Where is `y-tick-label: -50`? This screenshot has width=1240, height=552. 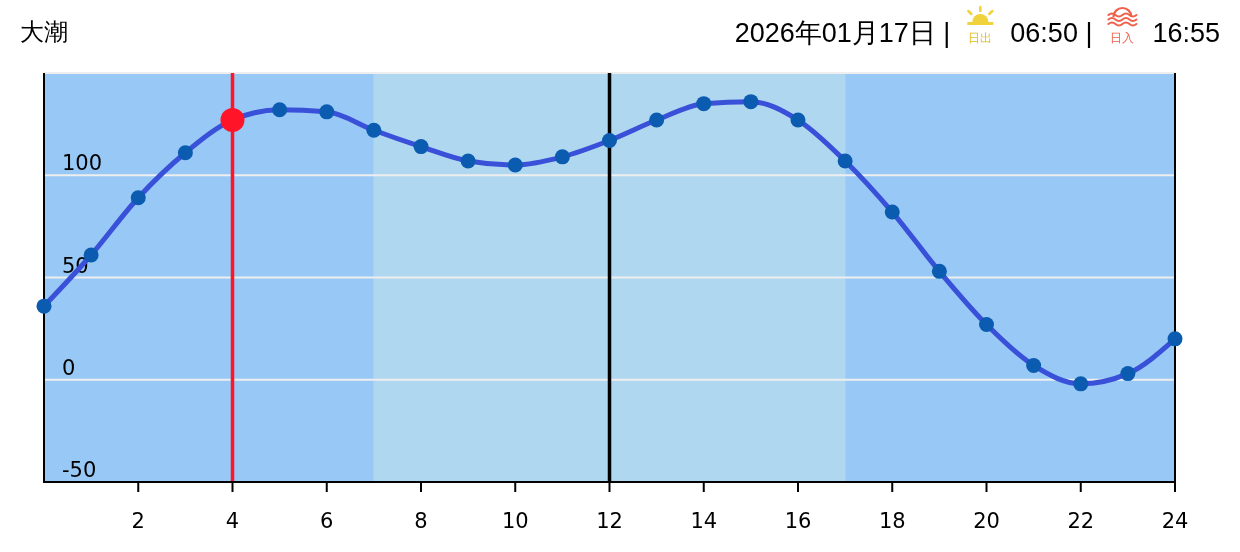 y-tick-label: -50 is located at coordinates (79, 470).